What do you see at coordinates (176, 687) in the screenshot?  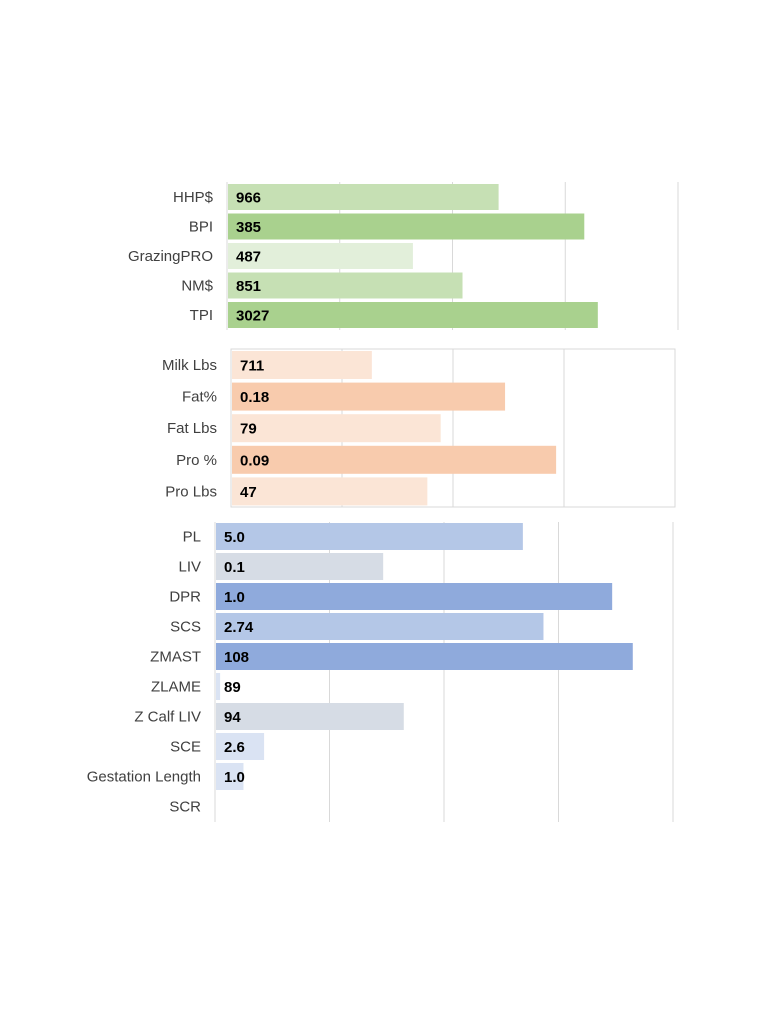 I see `panel3-category-label: ZLAME` at bounding box center [176, 687].